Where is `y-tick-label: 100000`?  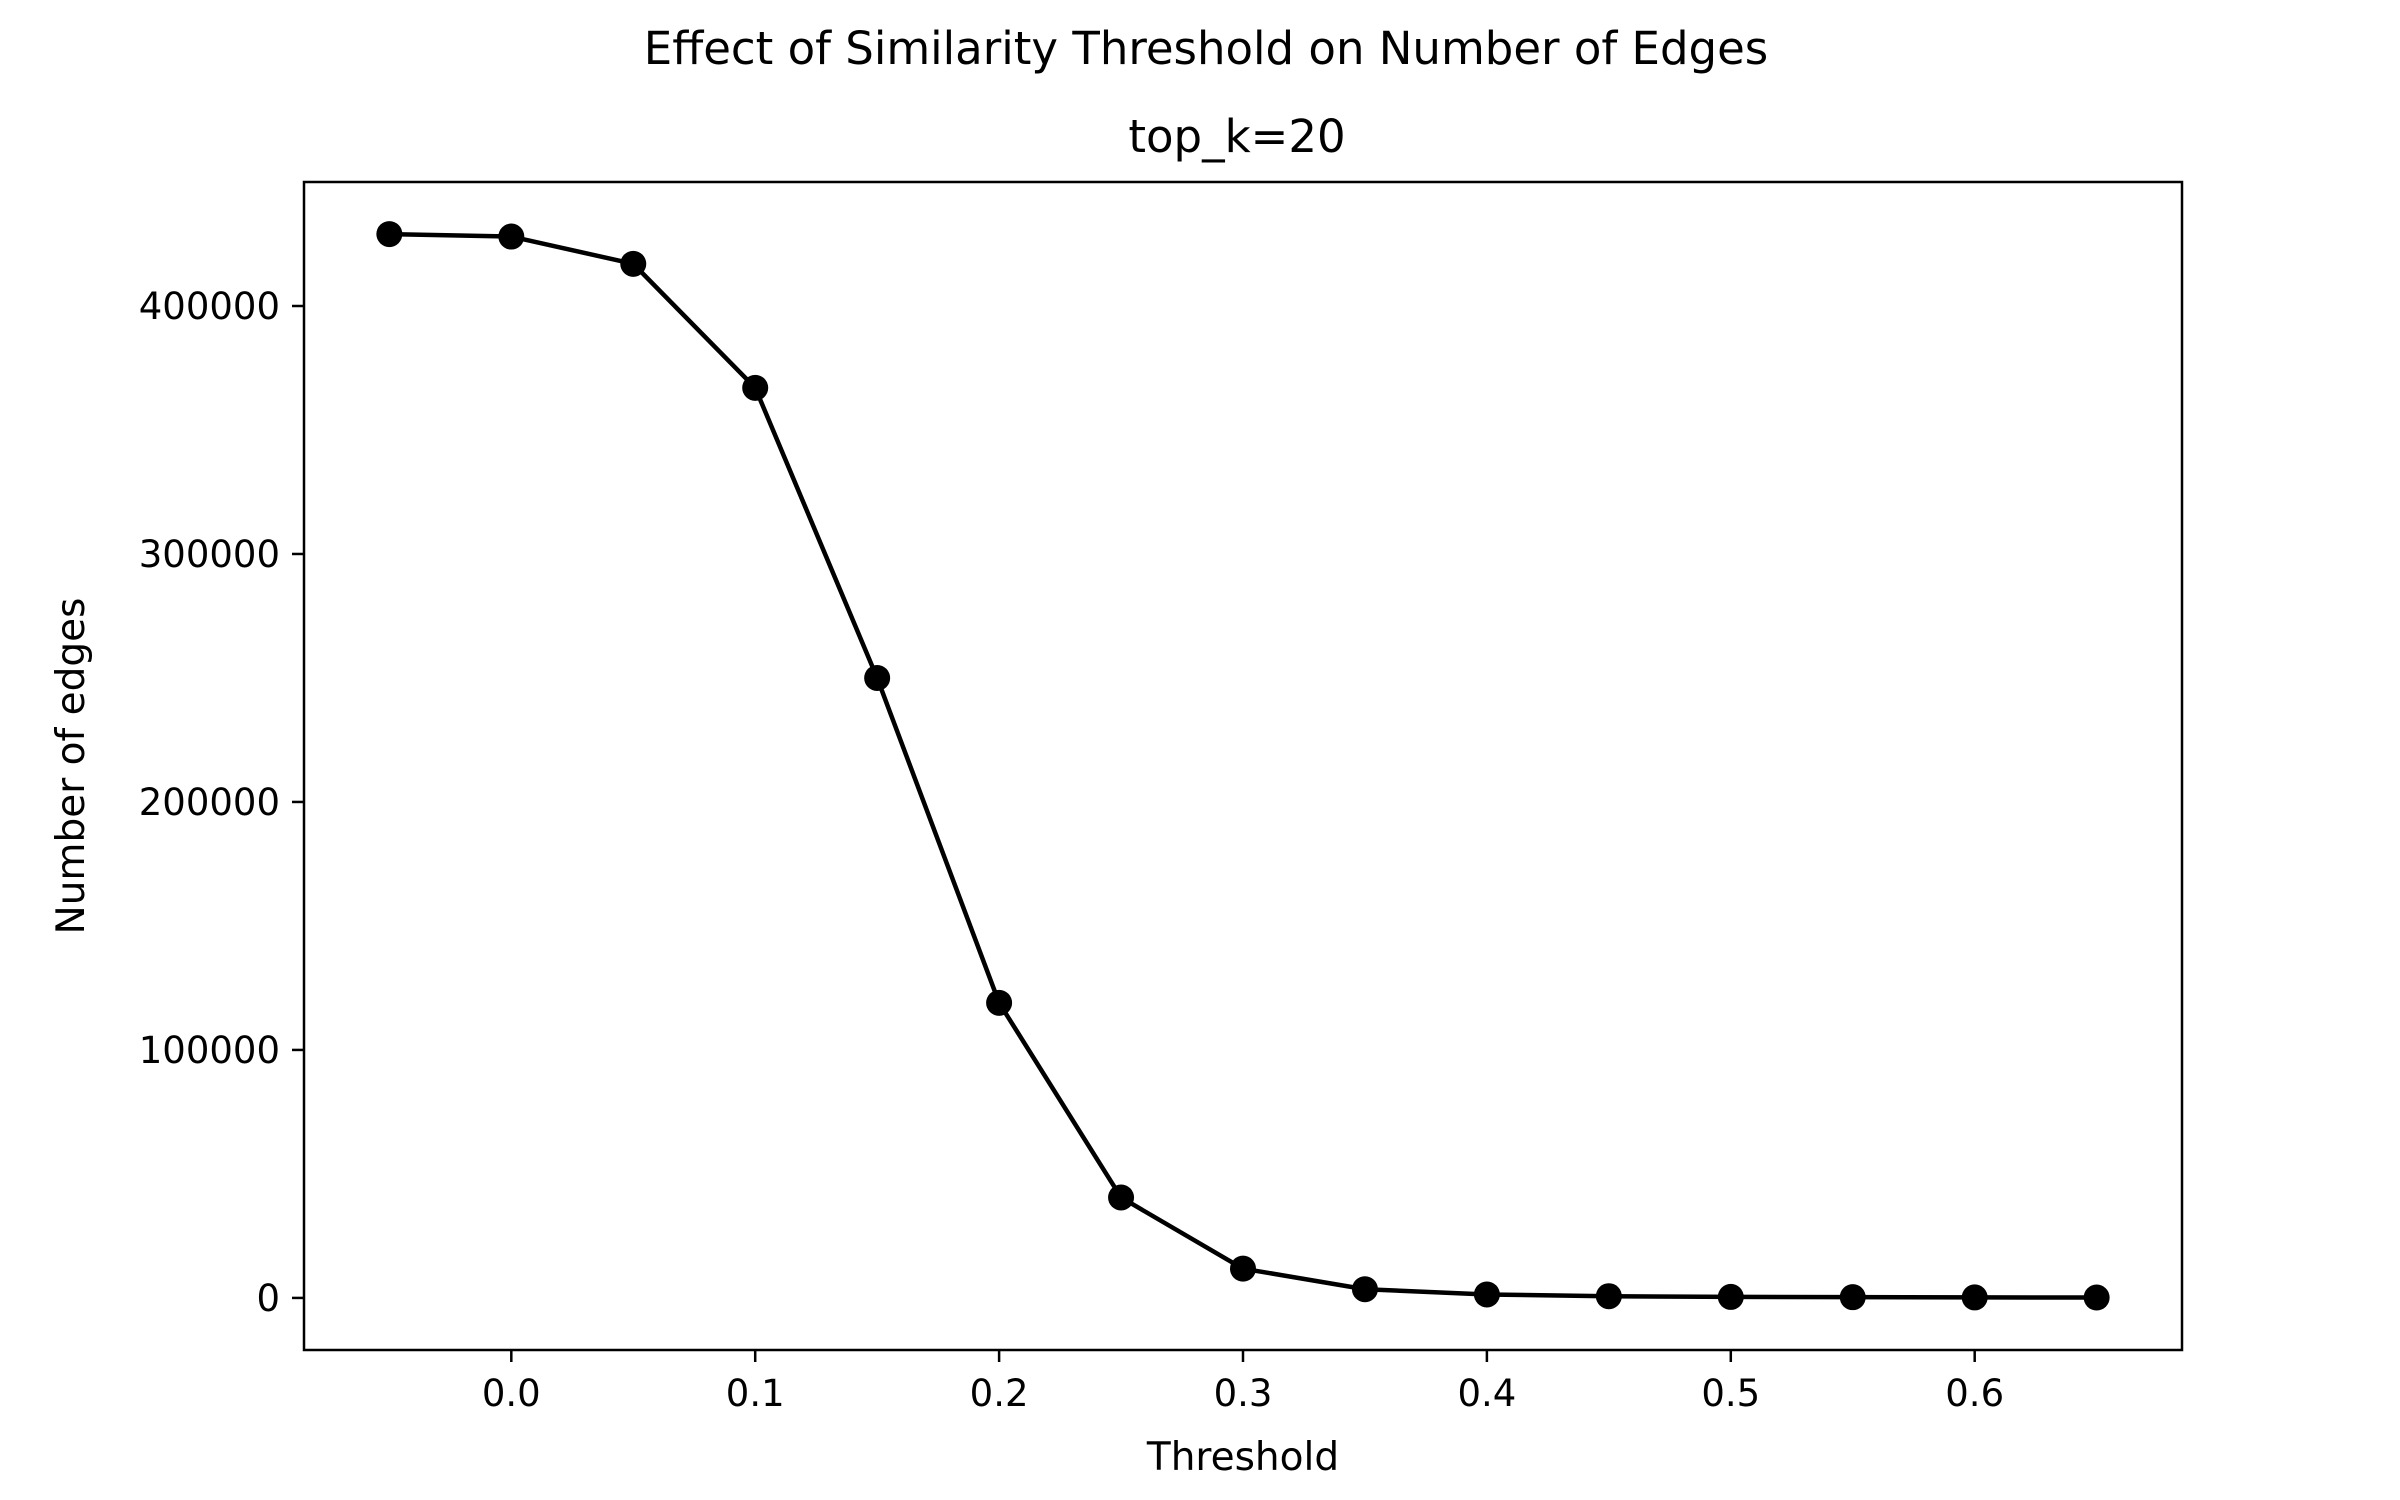 y-tick-label: 100000 is located at coordinates (209, 1050).